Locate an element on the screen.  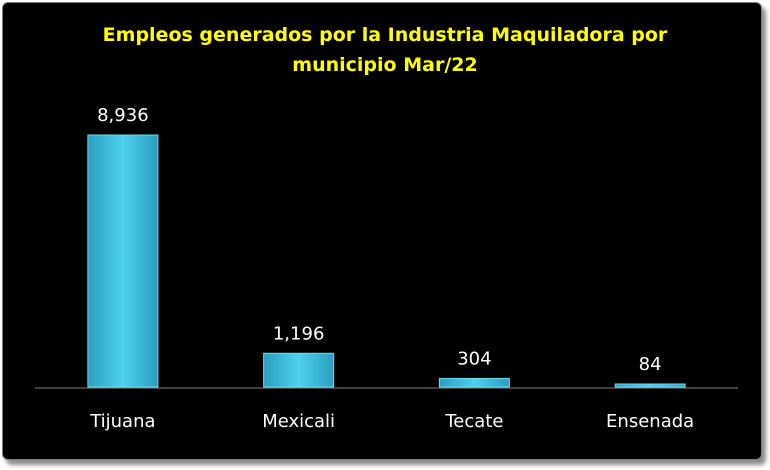
bar-mexicali is located at coordinates (299, 370).